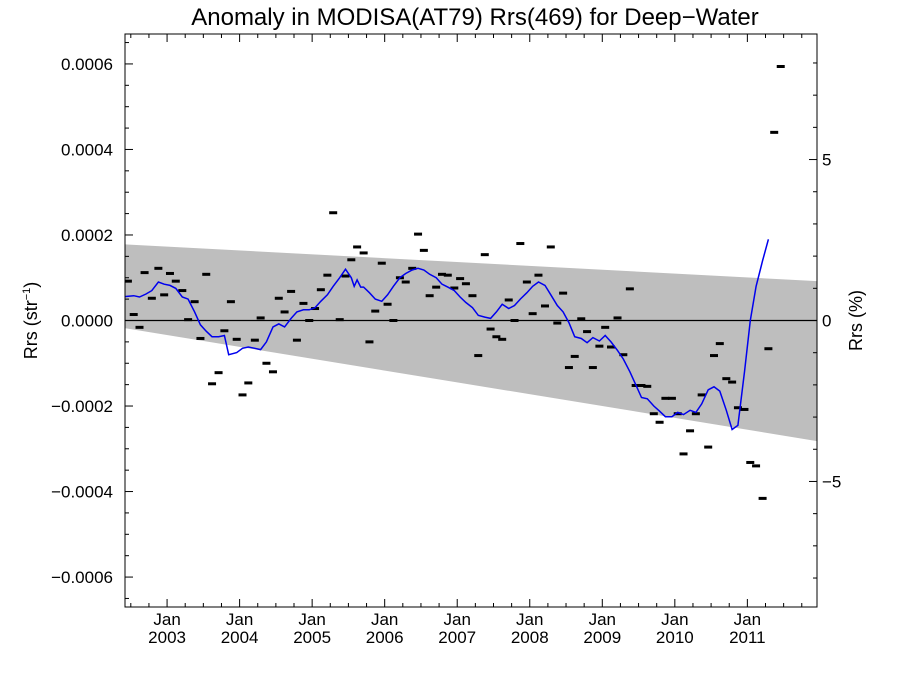 This screenshot has width=900, height=675. What do you see at coordinates (240, 637) in the screenshot?
I see `x-tick-year: 2004` at bounding box center [240, 637].